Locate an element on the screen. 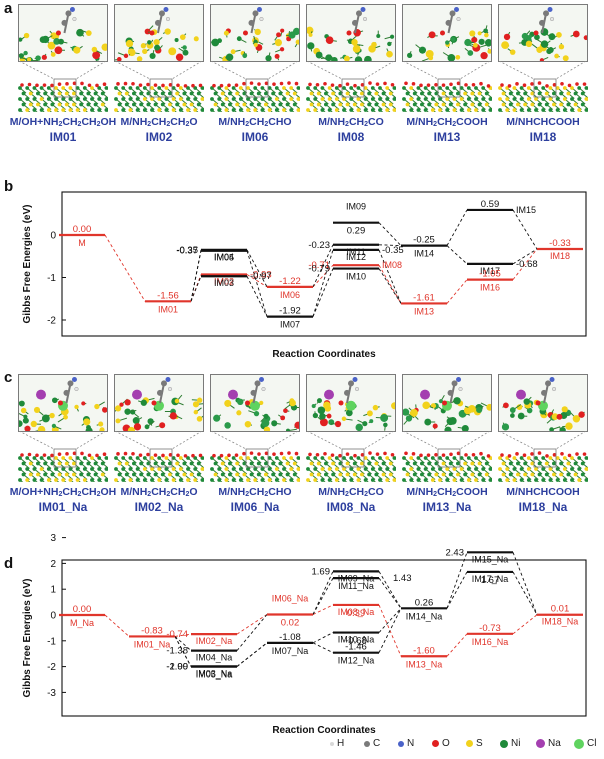 The image size is (604, 759). energy-value-label: -0.73 is located at coordinates (490, 628).